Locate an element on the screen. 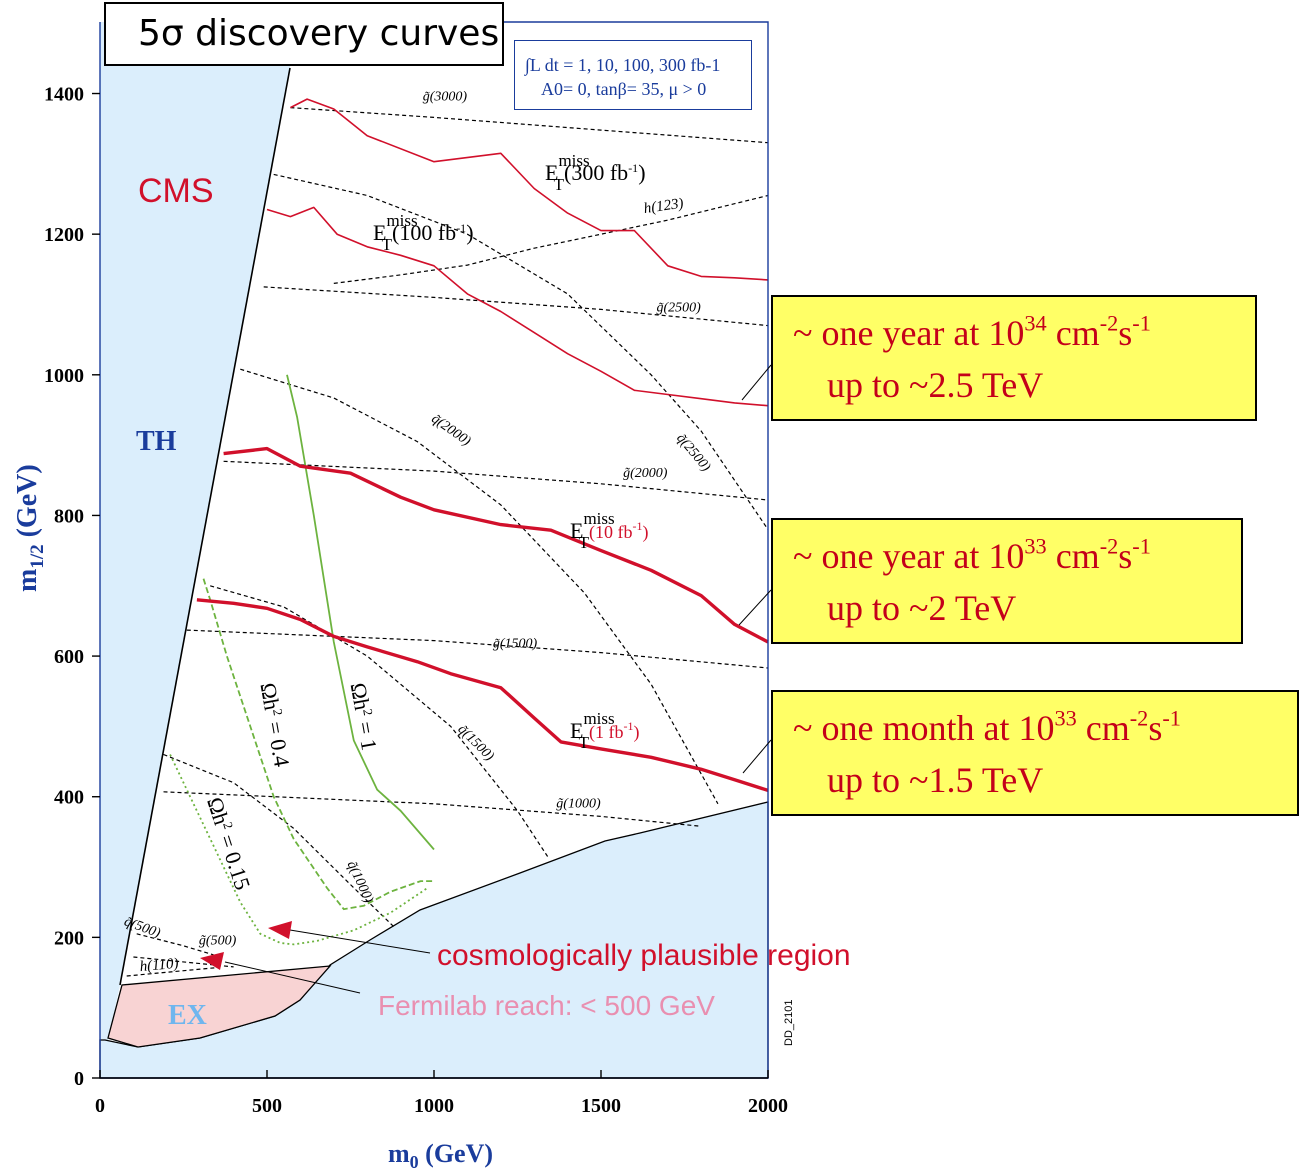  ex-label: EX is located at coordinates (187, 1015).